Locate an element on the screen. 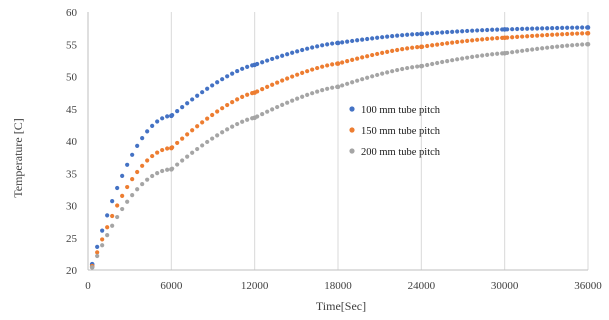 The image size is (609, 320). y-tick-label: 30 is located at coordinates (72, 207).